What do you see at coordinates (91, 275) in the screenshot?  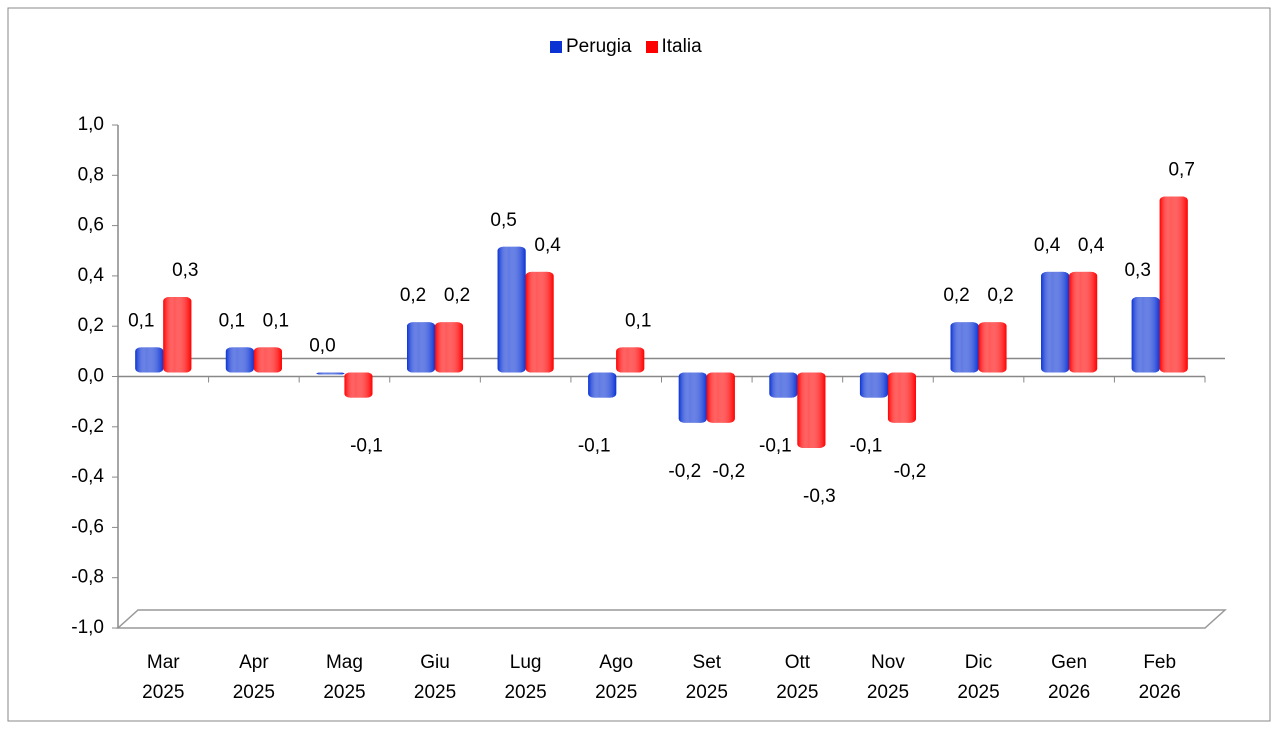 I see `y-tick-label: 0,4` at bounding box center [91, 275].